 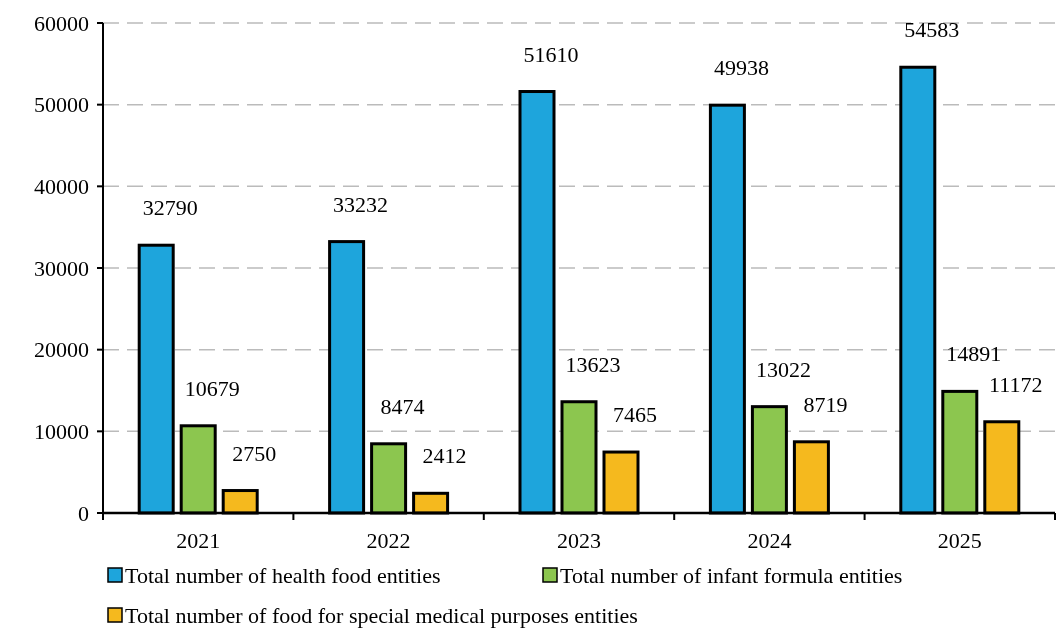 I want to click on x-tick-label: 2022, so click(x=388, y=540).